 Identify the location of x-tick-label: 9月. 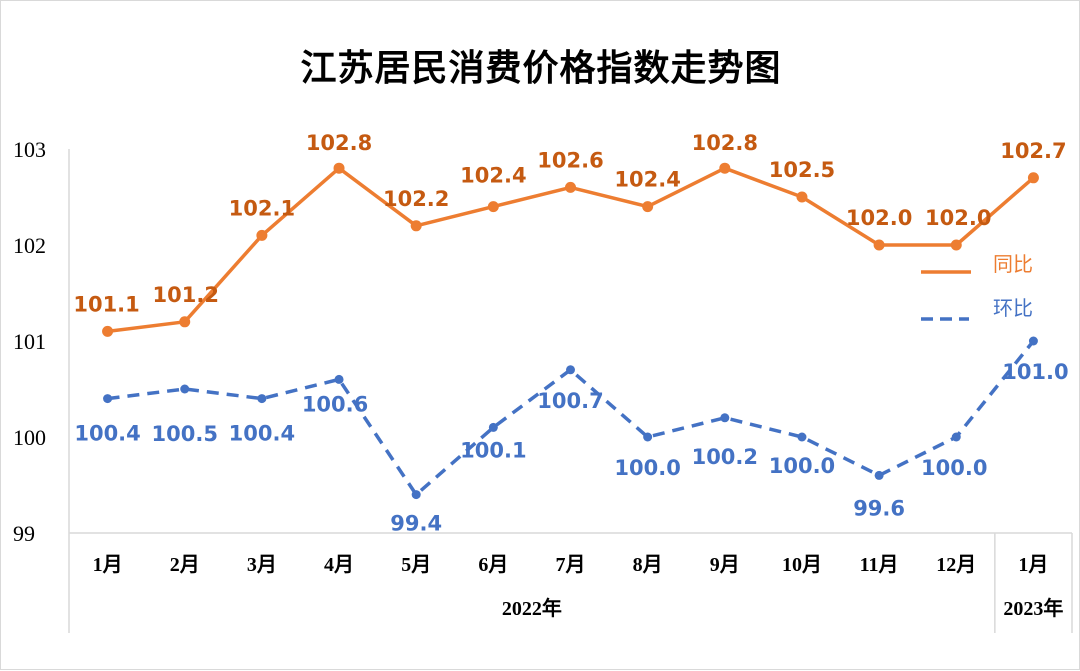
(725, 565).